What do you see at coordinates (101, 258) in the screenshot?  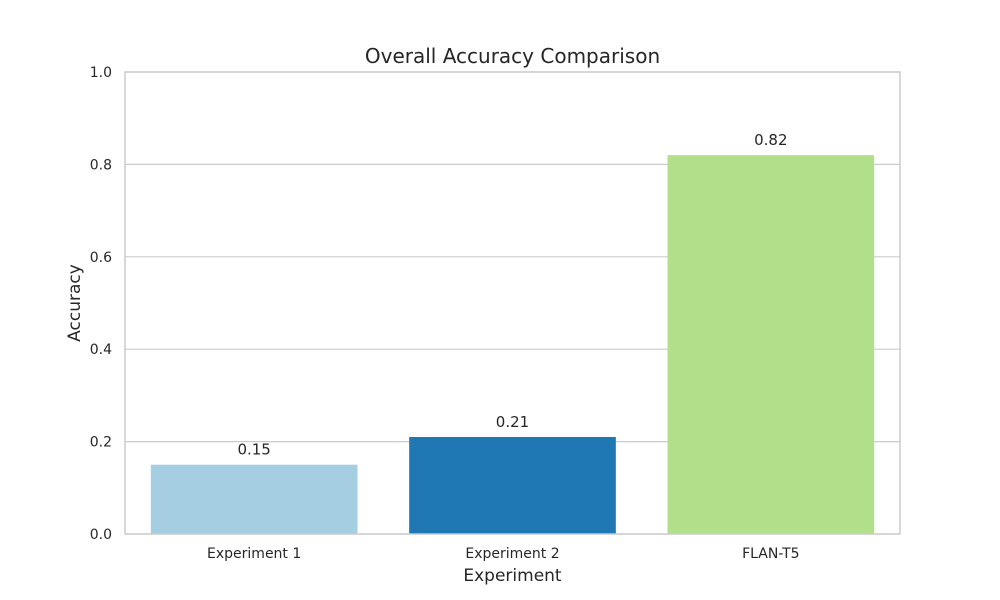 I see `y-tick-label: 0.6` at bounding box center [101, 258].